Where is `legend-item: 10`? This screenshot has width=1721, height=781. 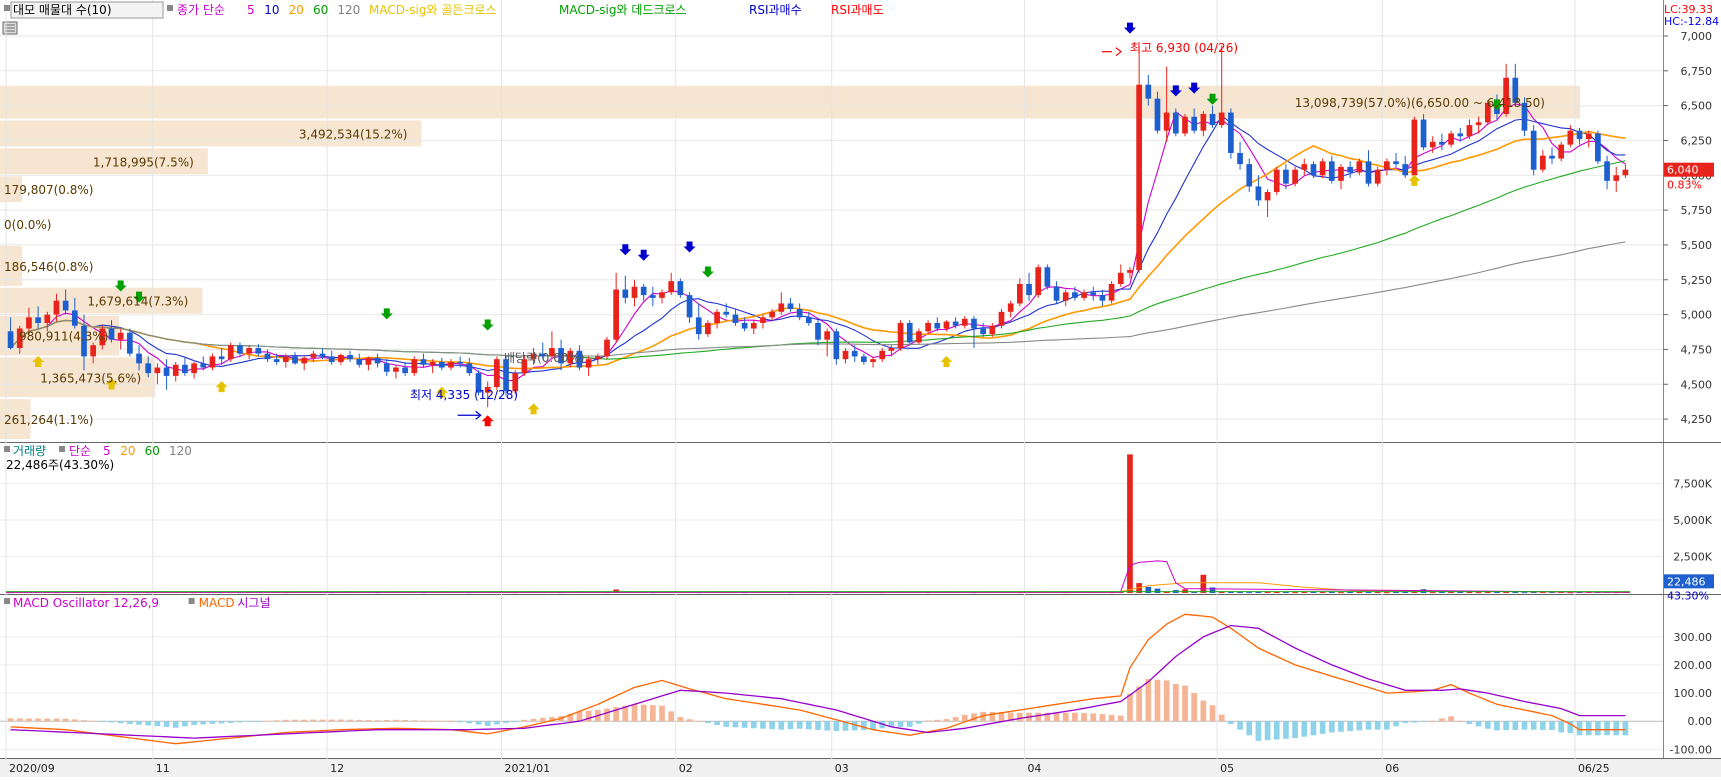
legend-item: 10 is located at coordinates (271, 10).